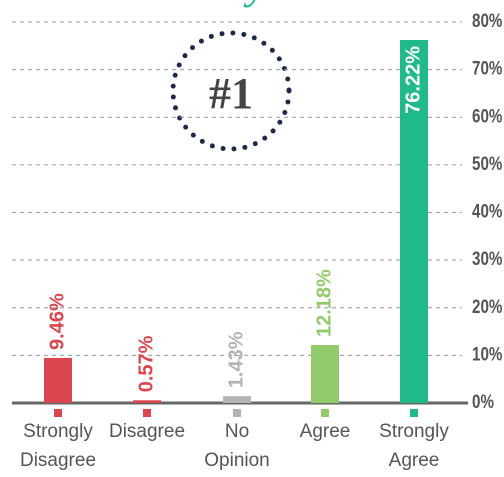 The height and width of the screenshot is (477, 504). Describe the element at coordinates (487, 68) in the screenshot. I see `y-tick-label: 70%` at that location.